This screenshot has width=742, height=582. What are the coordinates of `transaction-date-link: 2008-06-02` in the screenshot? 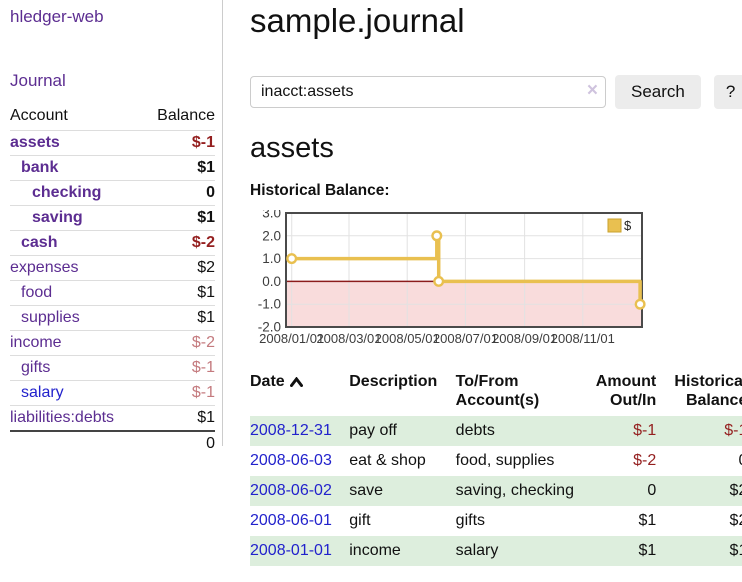 It's located at (291, 490).